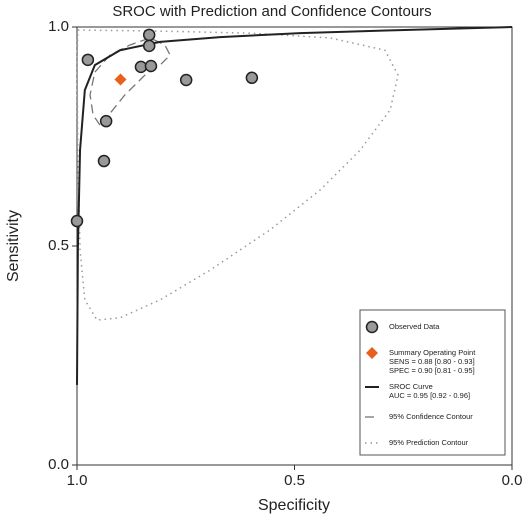  What do you see at coordinates (77, 480) in the screenshot?
I see `x-tick-label: 1.0` at bounding box center [77, 480].